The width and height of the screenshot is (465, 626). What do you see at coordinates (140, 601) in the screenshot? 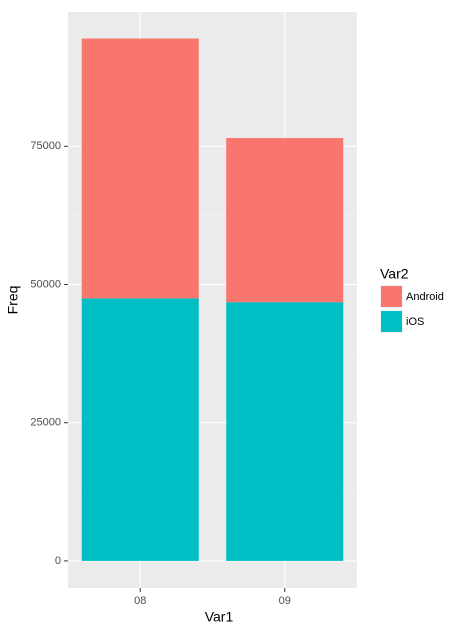
I see `x-tick-label: 08` at bounding box center [140, 601].